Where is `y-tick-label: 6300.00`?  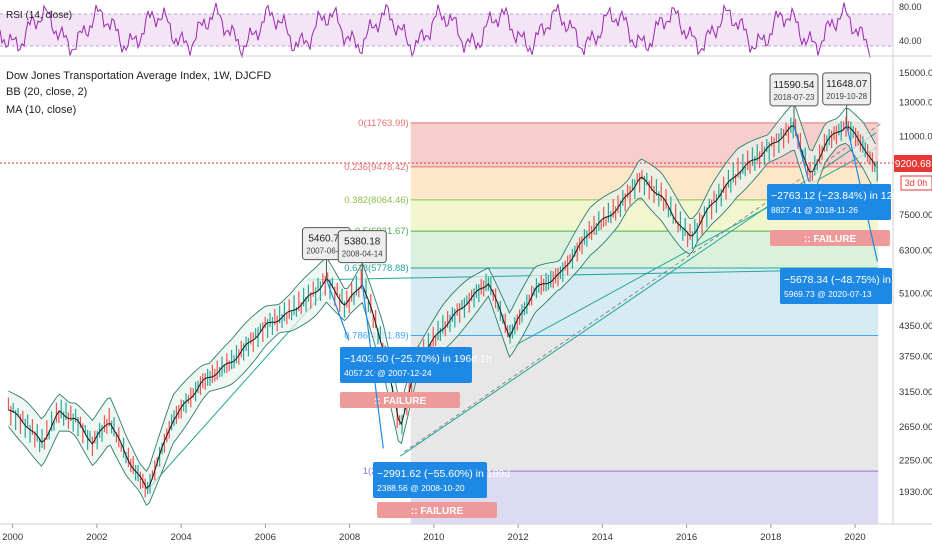
y-tick-label: 6300.00 is located at coordinates (915, 250).